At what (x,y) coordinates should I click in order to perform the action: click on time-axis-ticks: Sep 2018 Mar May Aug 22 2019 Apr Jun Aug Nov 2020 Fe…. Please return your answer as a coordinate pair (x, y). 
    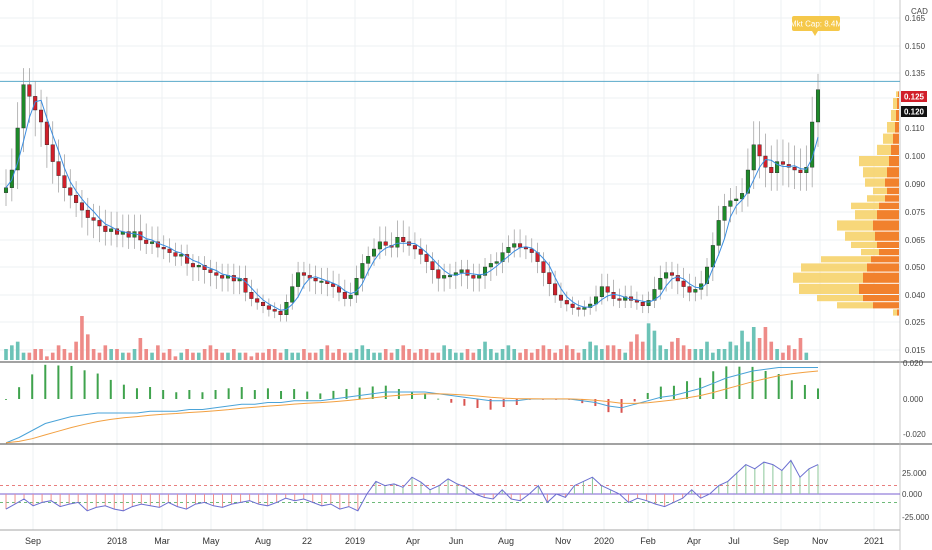
    Looking at the image, I should click on (454, 541).